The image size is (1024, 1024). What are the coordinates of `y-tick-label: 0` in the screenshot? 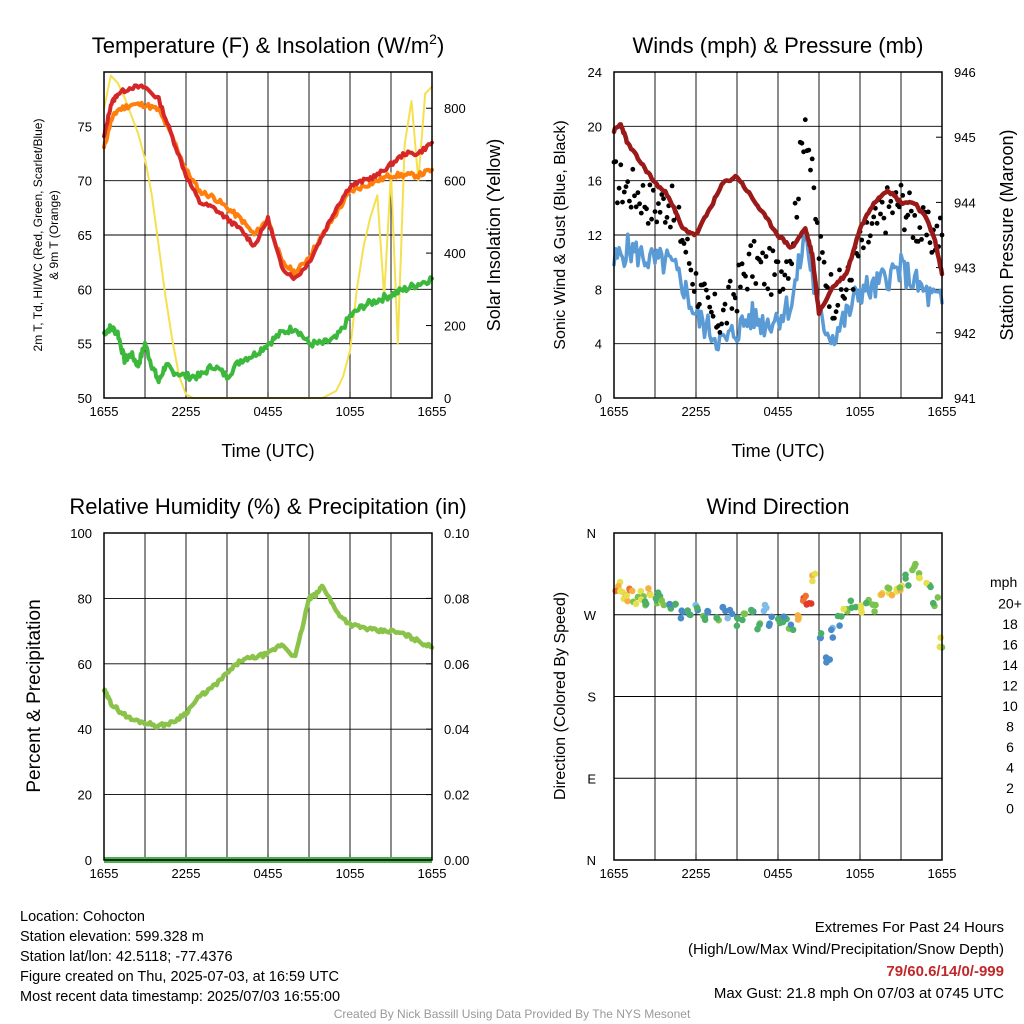 It's located at (598, 398).